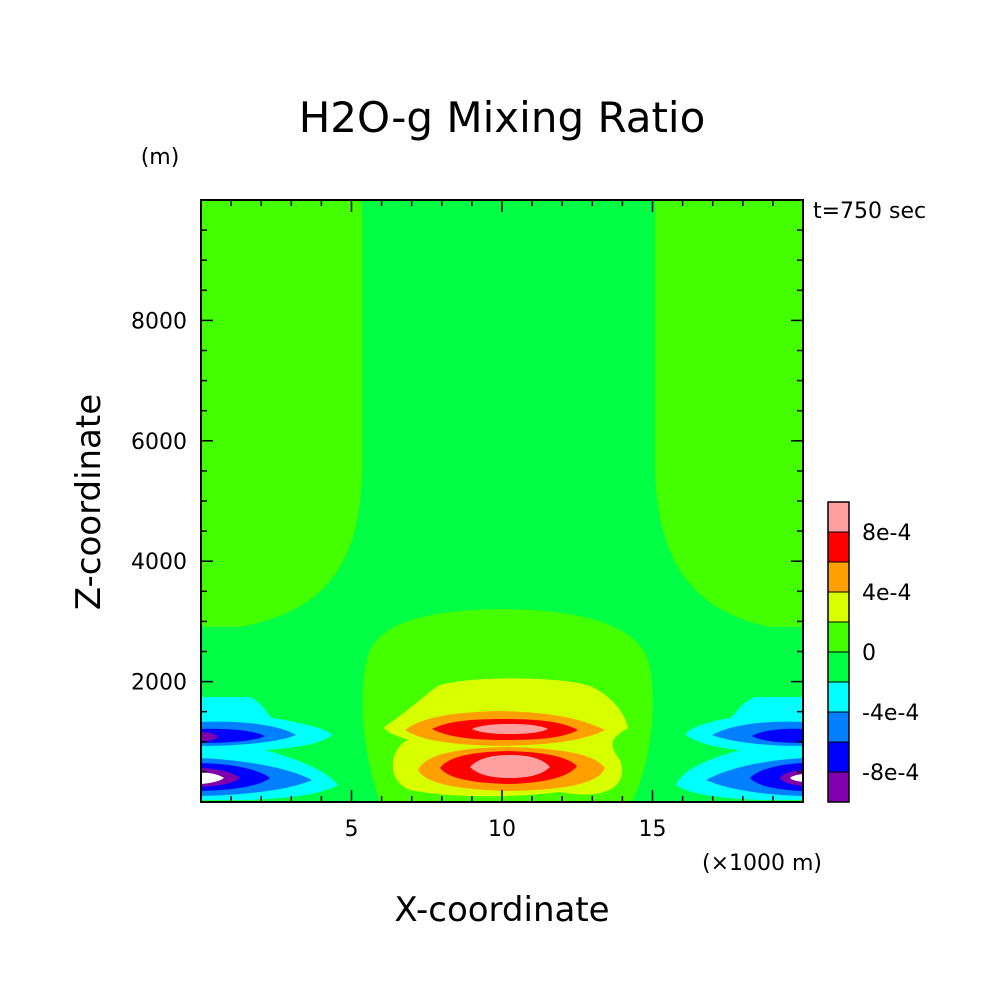  Describe the element at coordinates (89, 502) in the screenshot. I see `y-axis-label: Z-coordinate` at that location.